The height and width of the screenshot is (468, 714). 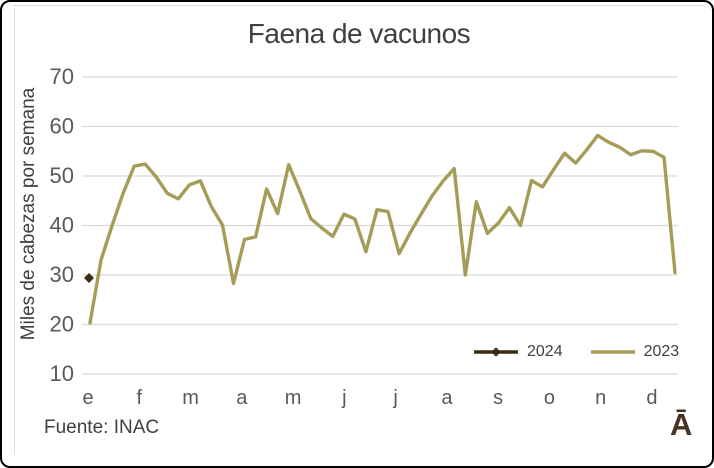 I want to click on legend-label-2024: 2024, so click(x=545, y=351).